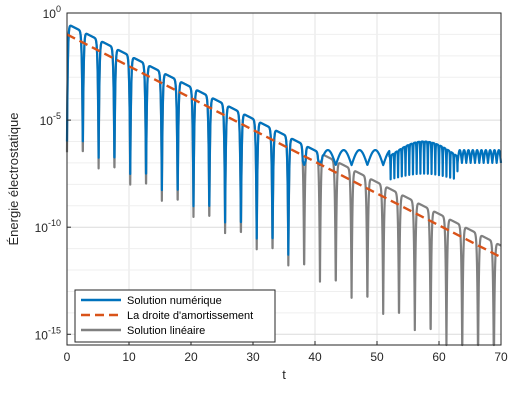  I want to click on legend-box, so click(175, 316).